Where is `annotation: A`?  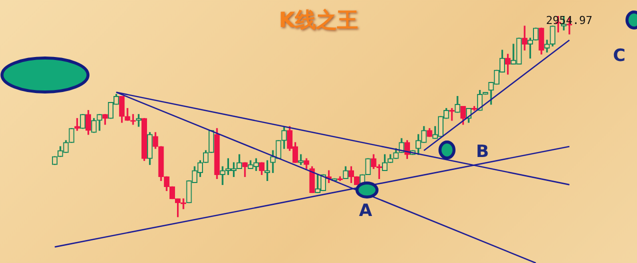
annotation: A is located at coordinates (365, 211).